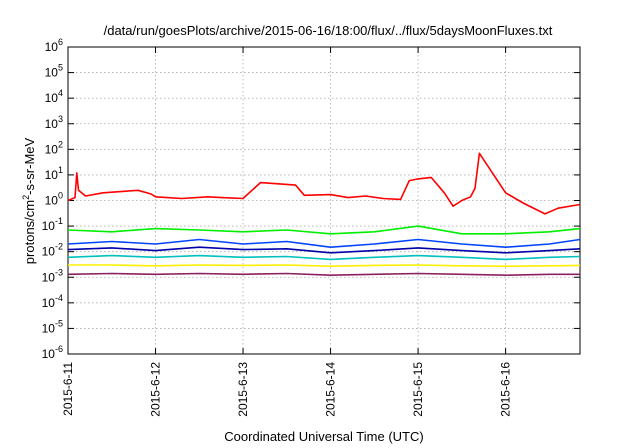  What do you see at coordinates (60, 196) in the screenshot?
I see `y-tick-exp: 0` at bounding box center [60, 196].